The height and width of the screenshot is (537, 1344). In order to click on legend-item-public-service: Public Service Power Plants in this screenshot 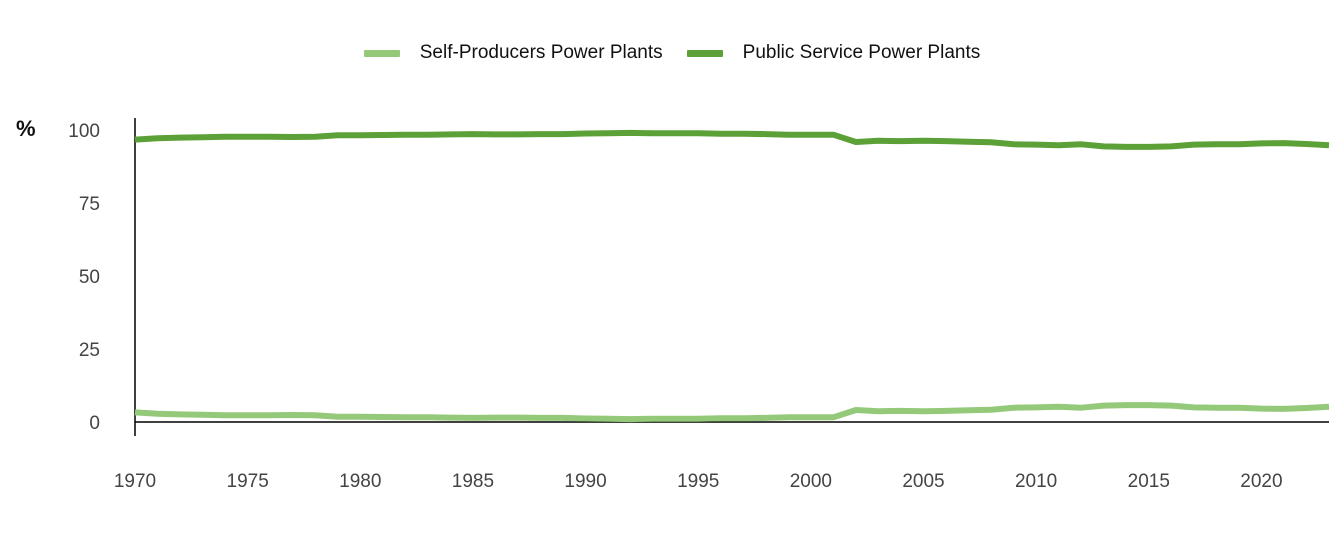, I will do `click(833, 53)`.